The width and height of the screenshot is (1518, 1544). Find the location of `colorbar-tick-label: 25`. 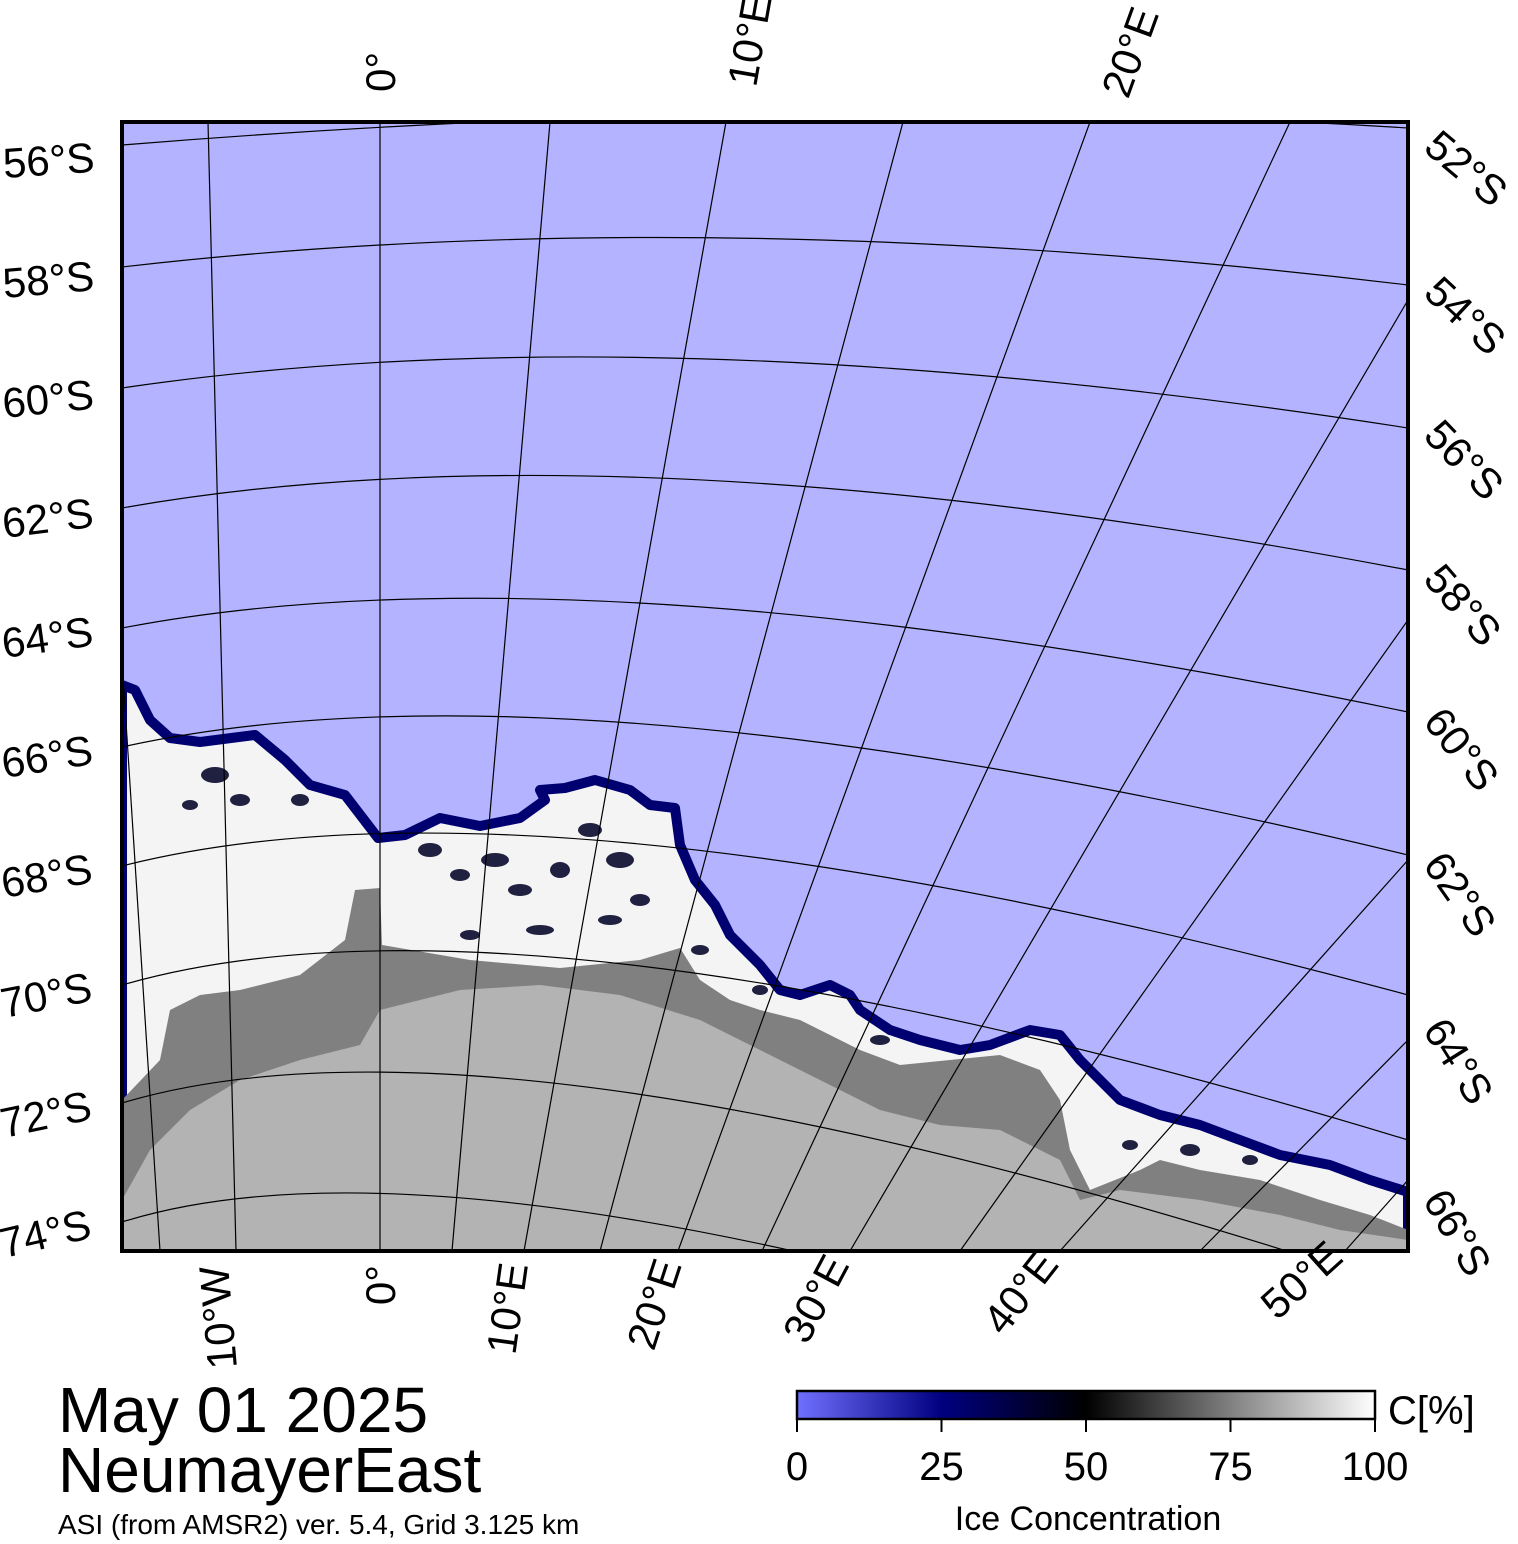

colorbar-tick-label: 25 is located at coordinates (941, 1467).